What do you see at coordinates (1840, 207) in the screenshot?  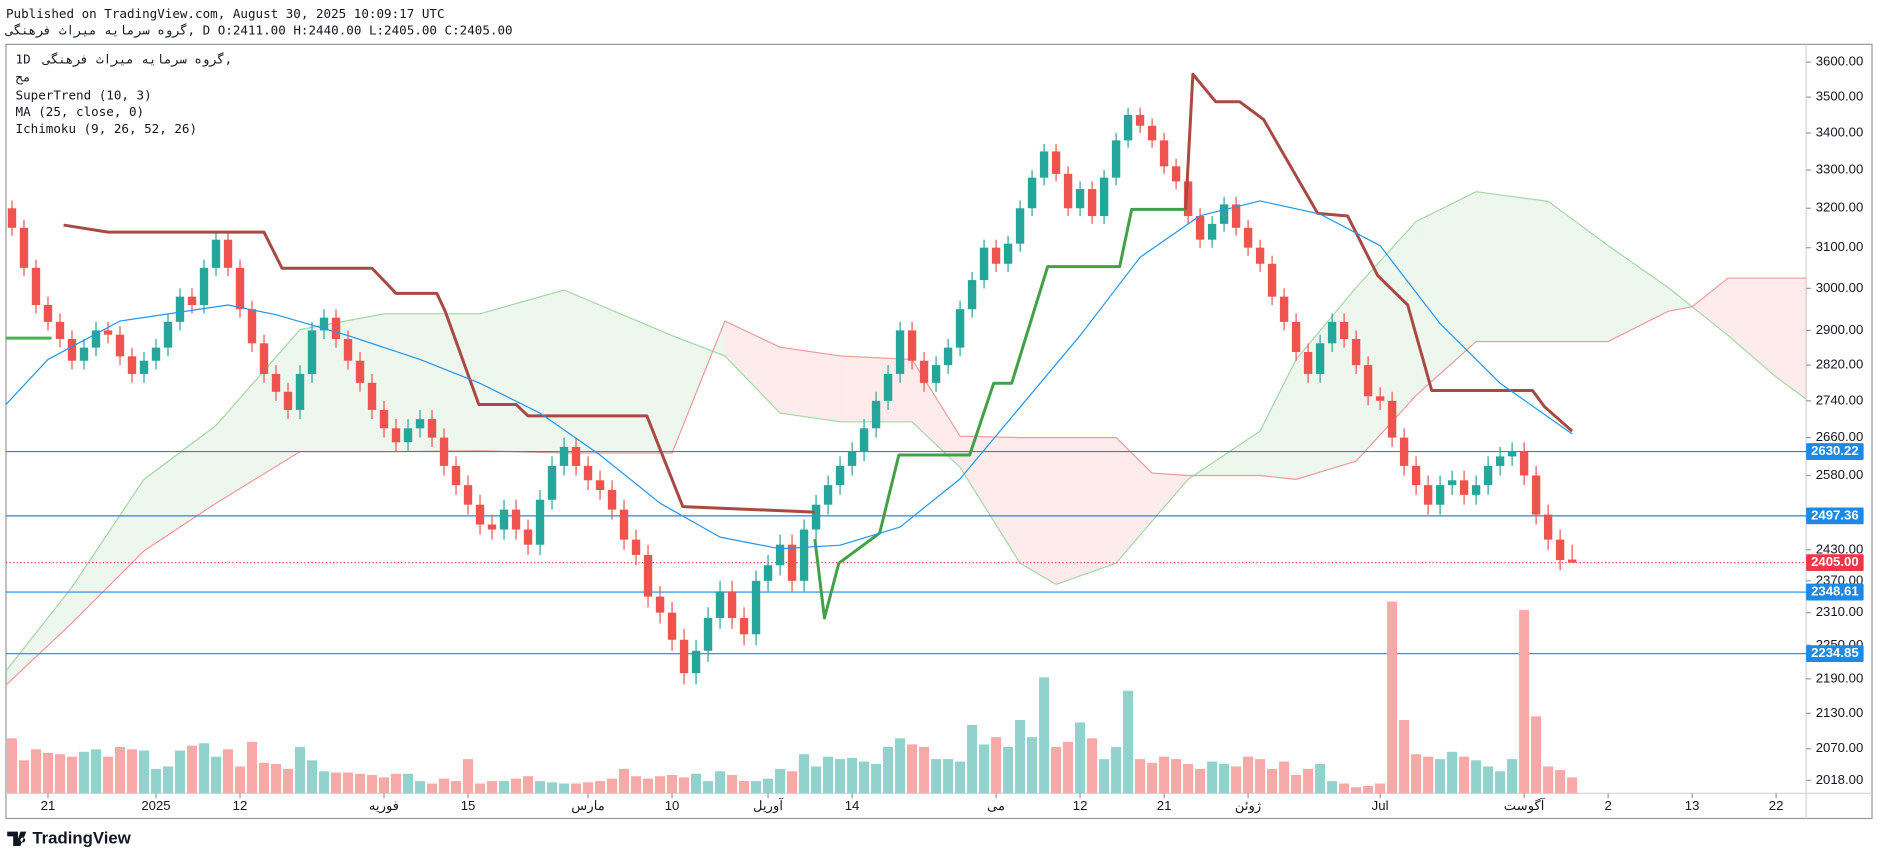 I see `y-tick-label: 3200.00` at bounding box center [1840, 207].